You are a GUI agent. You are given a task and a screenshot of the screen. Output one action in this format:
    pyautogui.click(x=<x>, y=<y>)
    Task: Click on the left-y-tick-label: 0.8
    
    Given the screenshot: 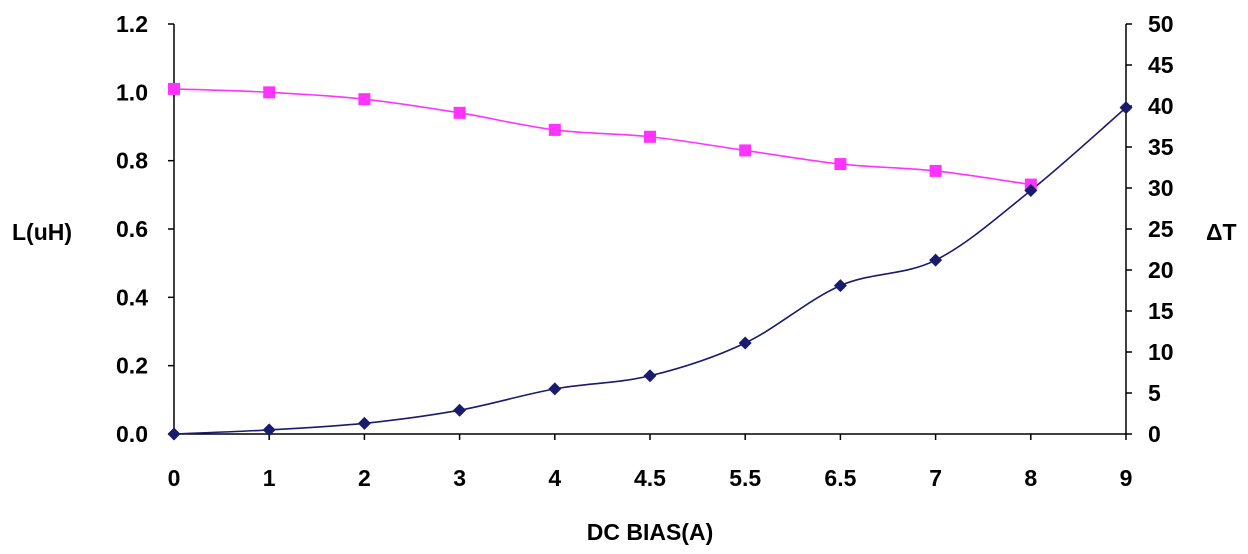 What is the action you would take?
    pyautogui.click(x=132, y=161)
    